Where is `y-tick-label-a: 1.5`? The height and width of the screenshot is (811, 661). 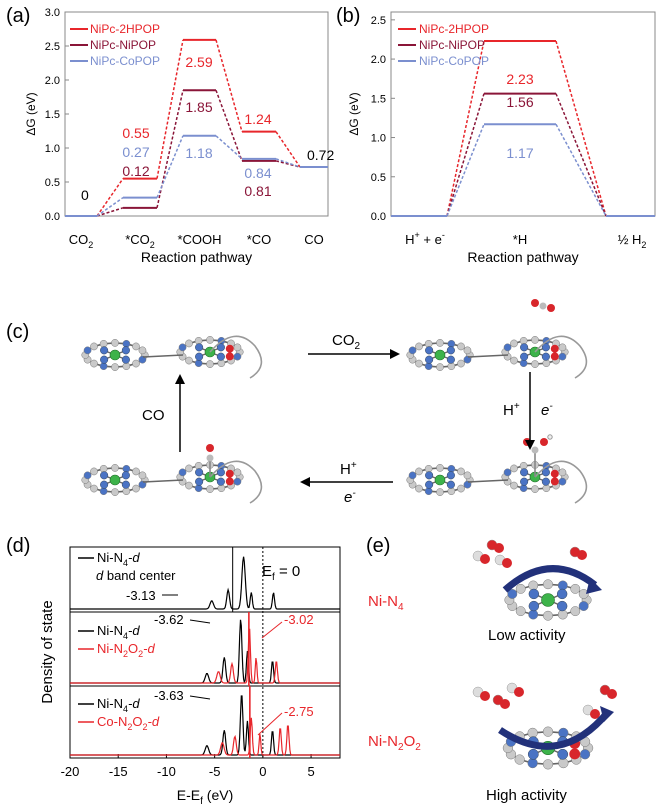
y-tick-label-a: 1.5 is located at coordinates (52, 115).